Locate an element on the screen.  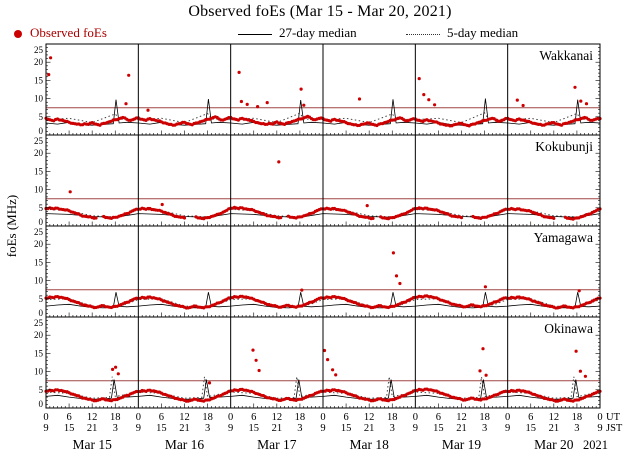
legend-median5-label: 5-day median is located at coordinates (483, 32).